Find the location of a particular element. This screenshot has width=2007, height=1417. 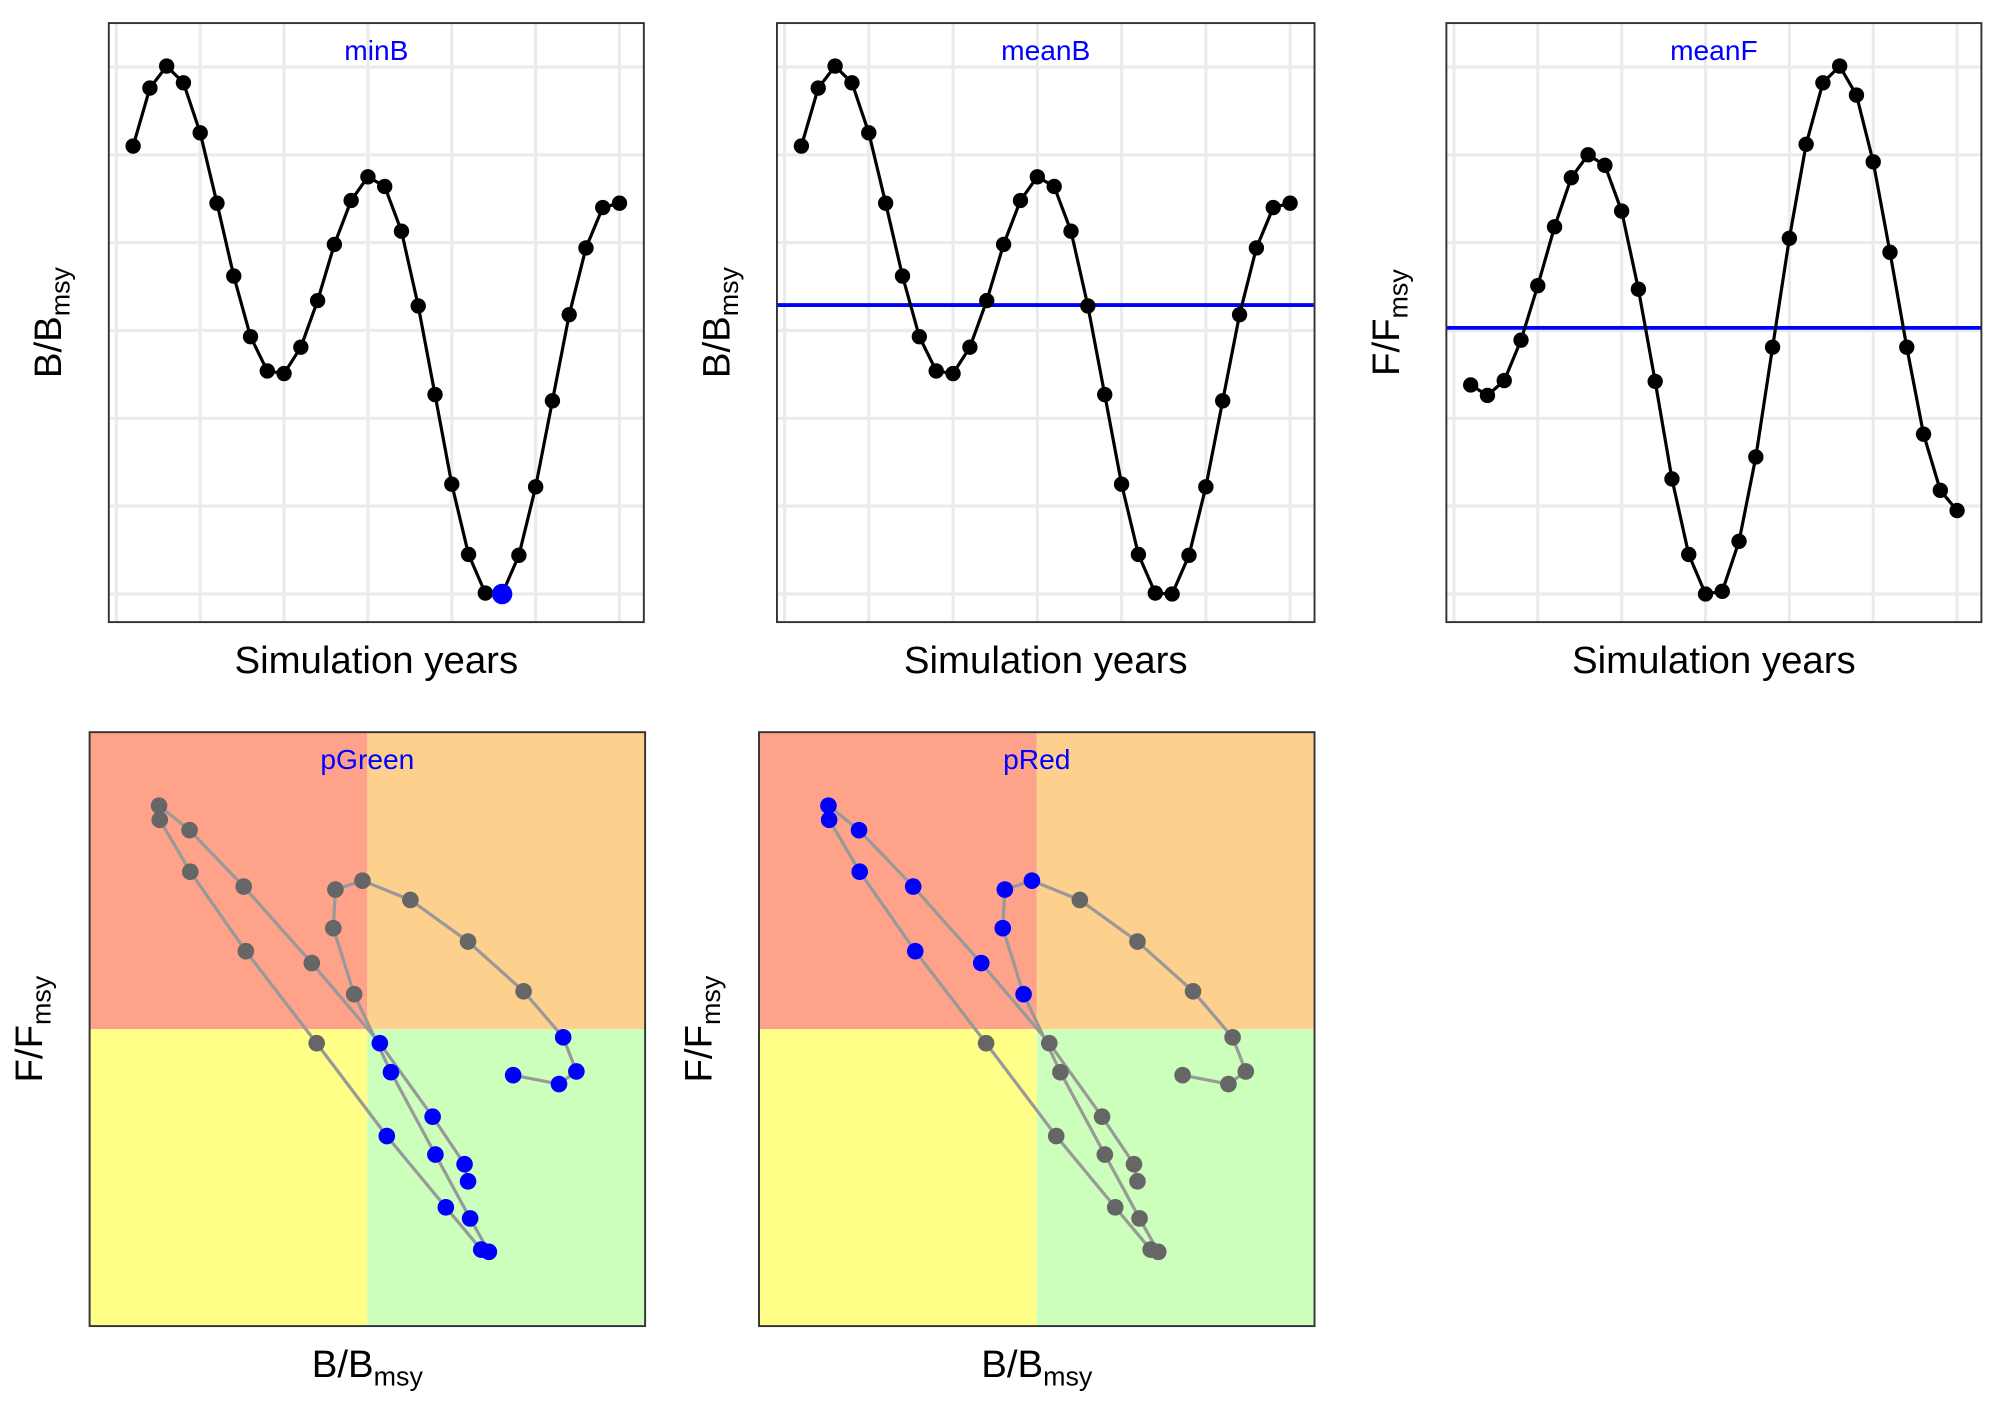

x-axis-title: Simulation years is located at coordinates (376, 660).